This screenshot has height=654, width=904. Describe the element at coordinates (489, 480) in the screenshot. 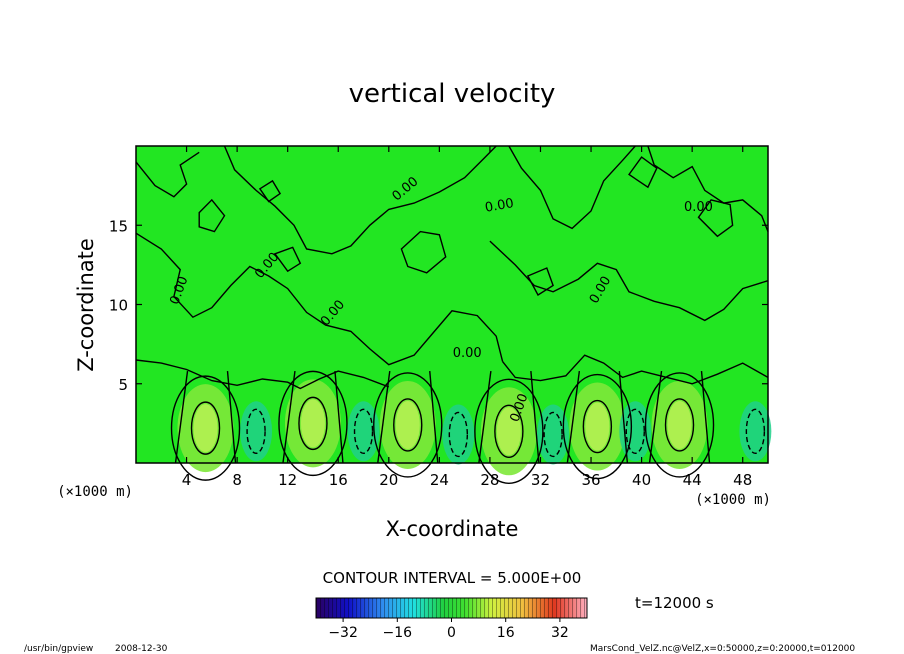

I see `x-tick-label: 28` at that location.